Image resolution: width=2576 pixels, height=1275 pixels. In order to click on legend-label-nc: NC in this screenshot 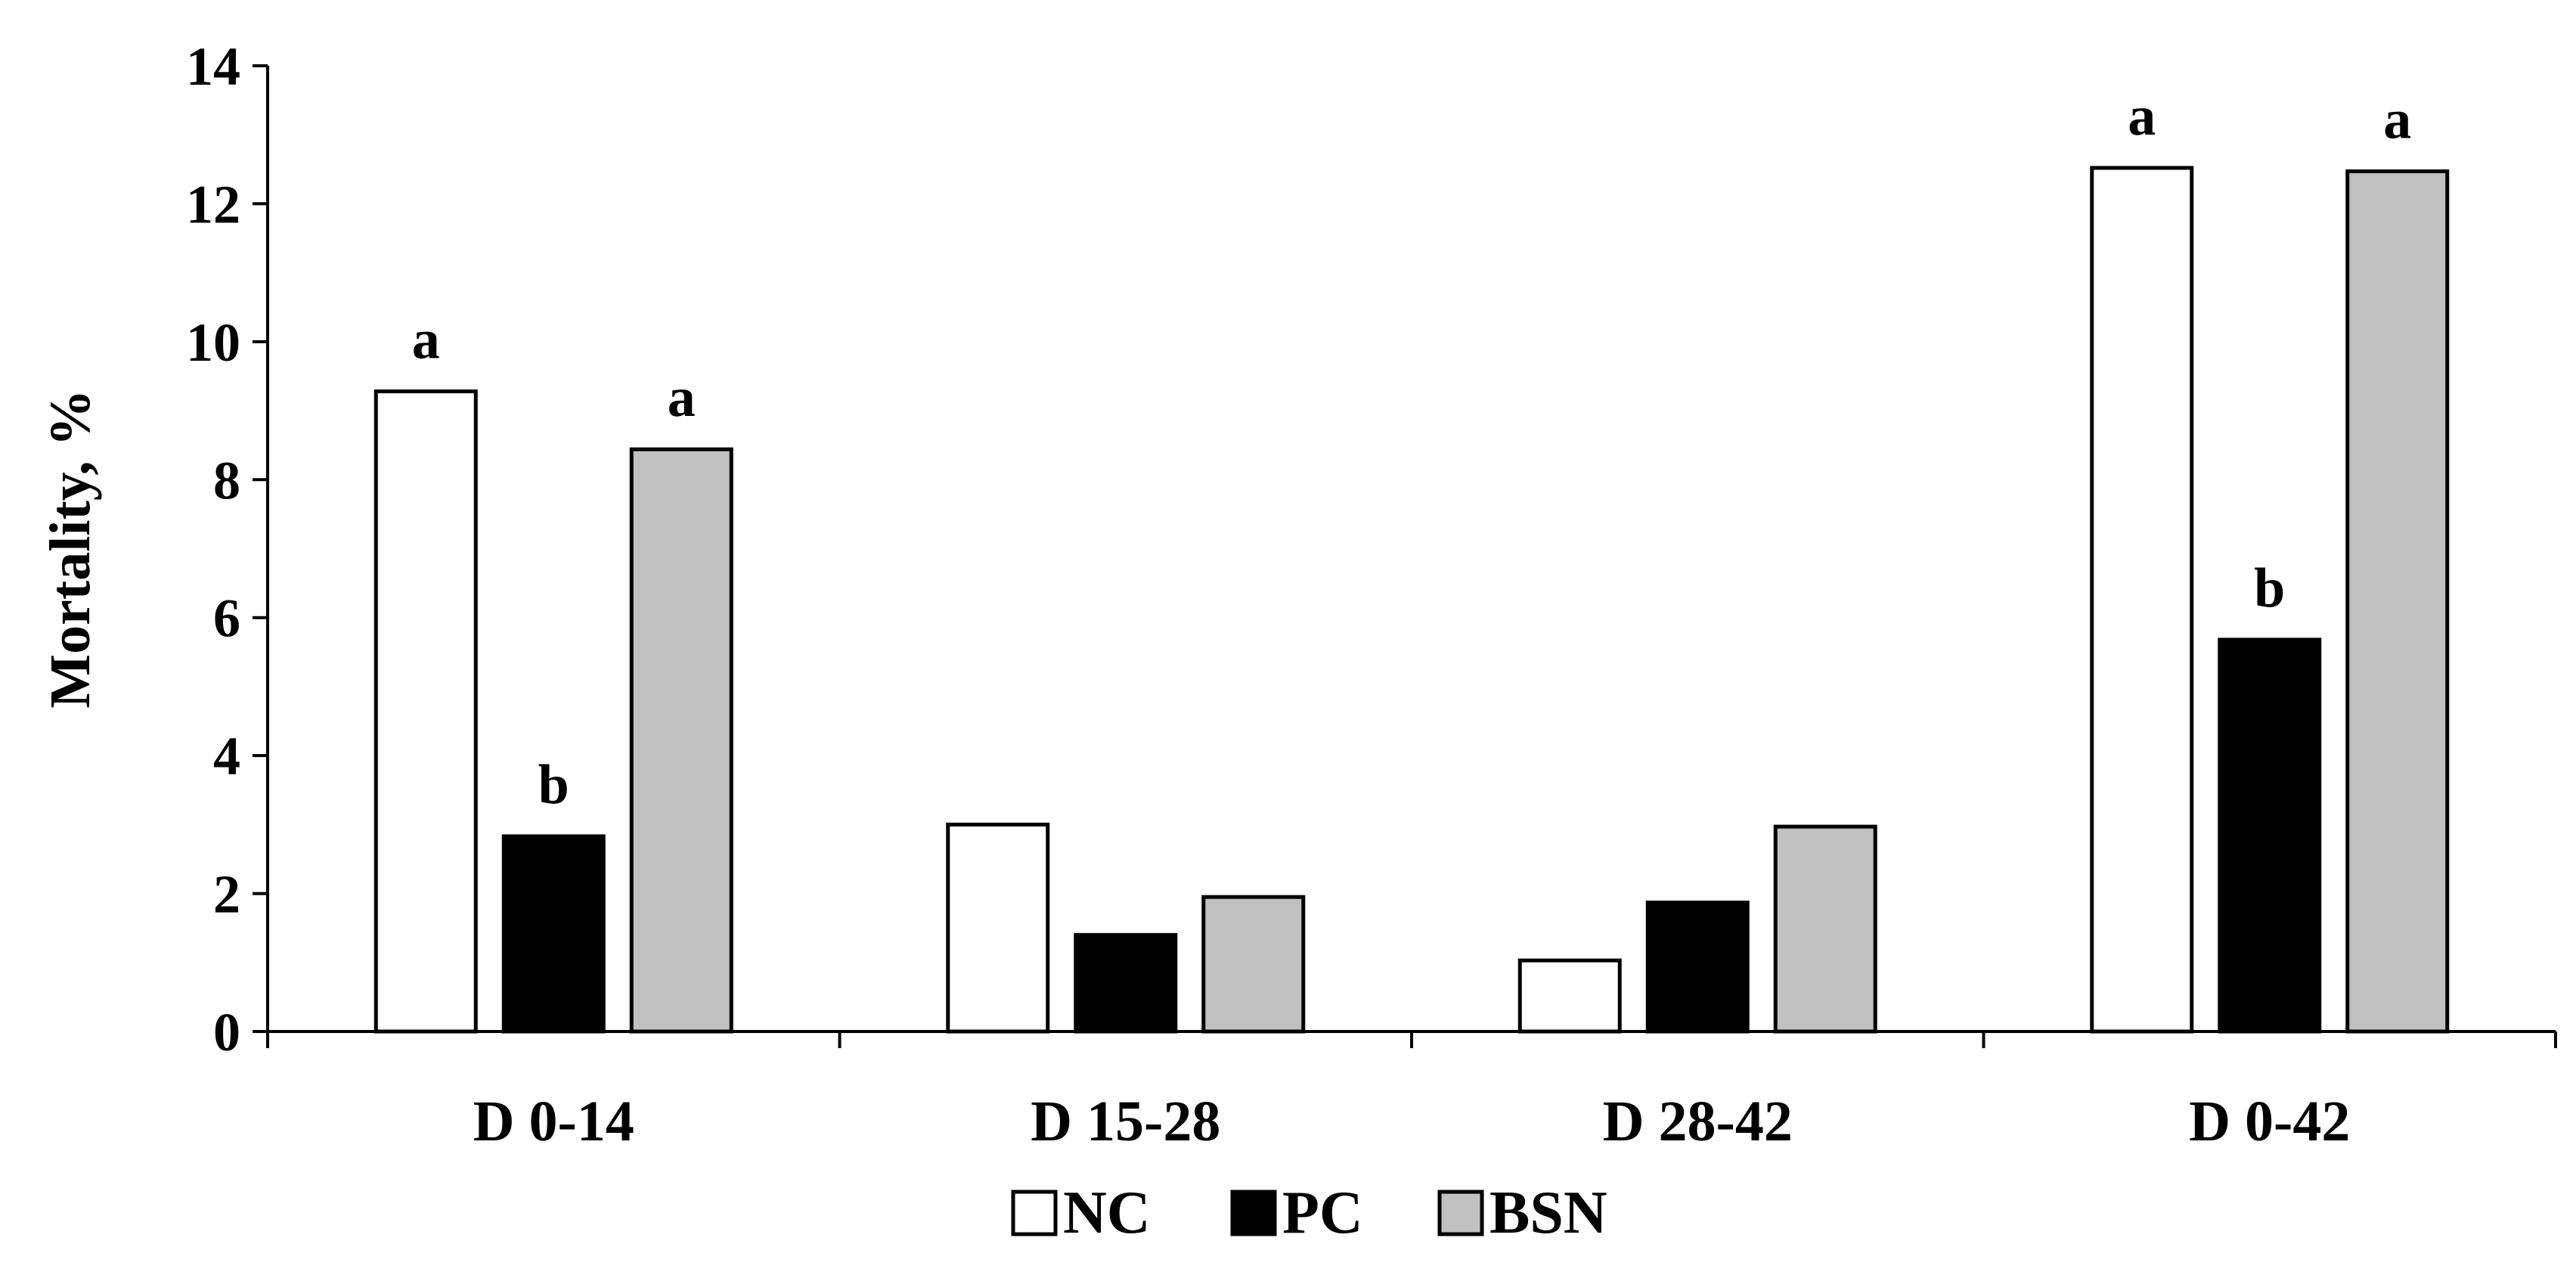, I will do `click(1107, 1213)`.